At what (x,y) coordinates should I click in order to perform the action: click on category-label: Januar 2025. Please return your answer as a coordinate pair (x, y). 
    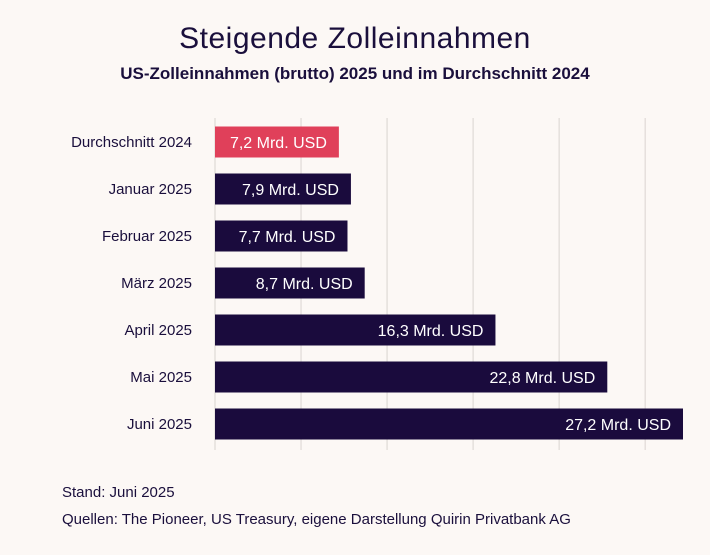
    Looking at the image, I should click on (150, 189).